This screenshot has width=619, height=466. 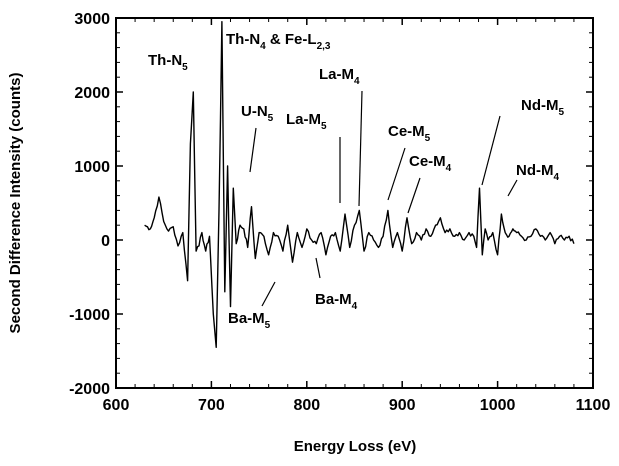 I want to click on y-tick-labels: -2000 -1000 0 1000 2000 3000, so click(x=89, y=204).